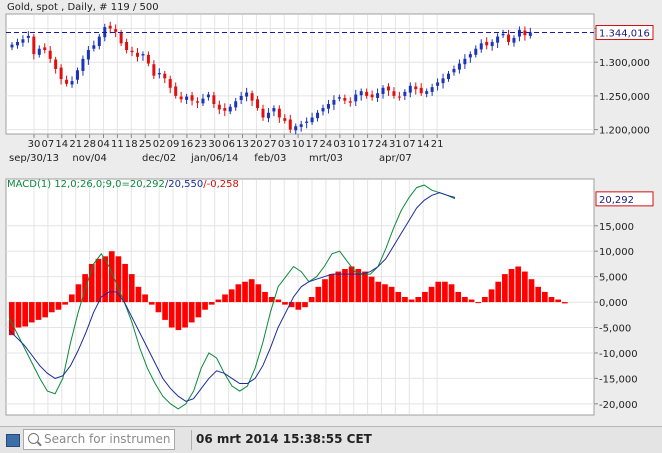  I want to click on search-input, so click(107, 438).